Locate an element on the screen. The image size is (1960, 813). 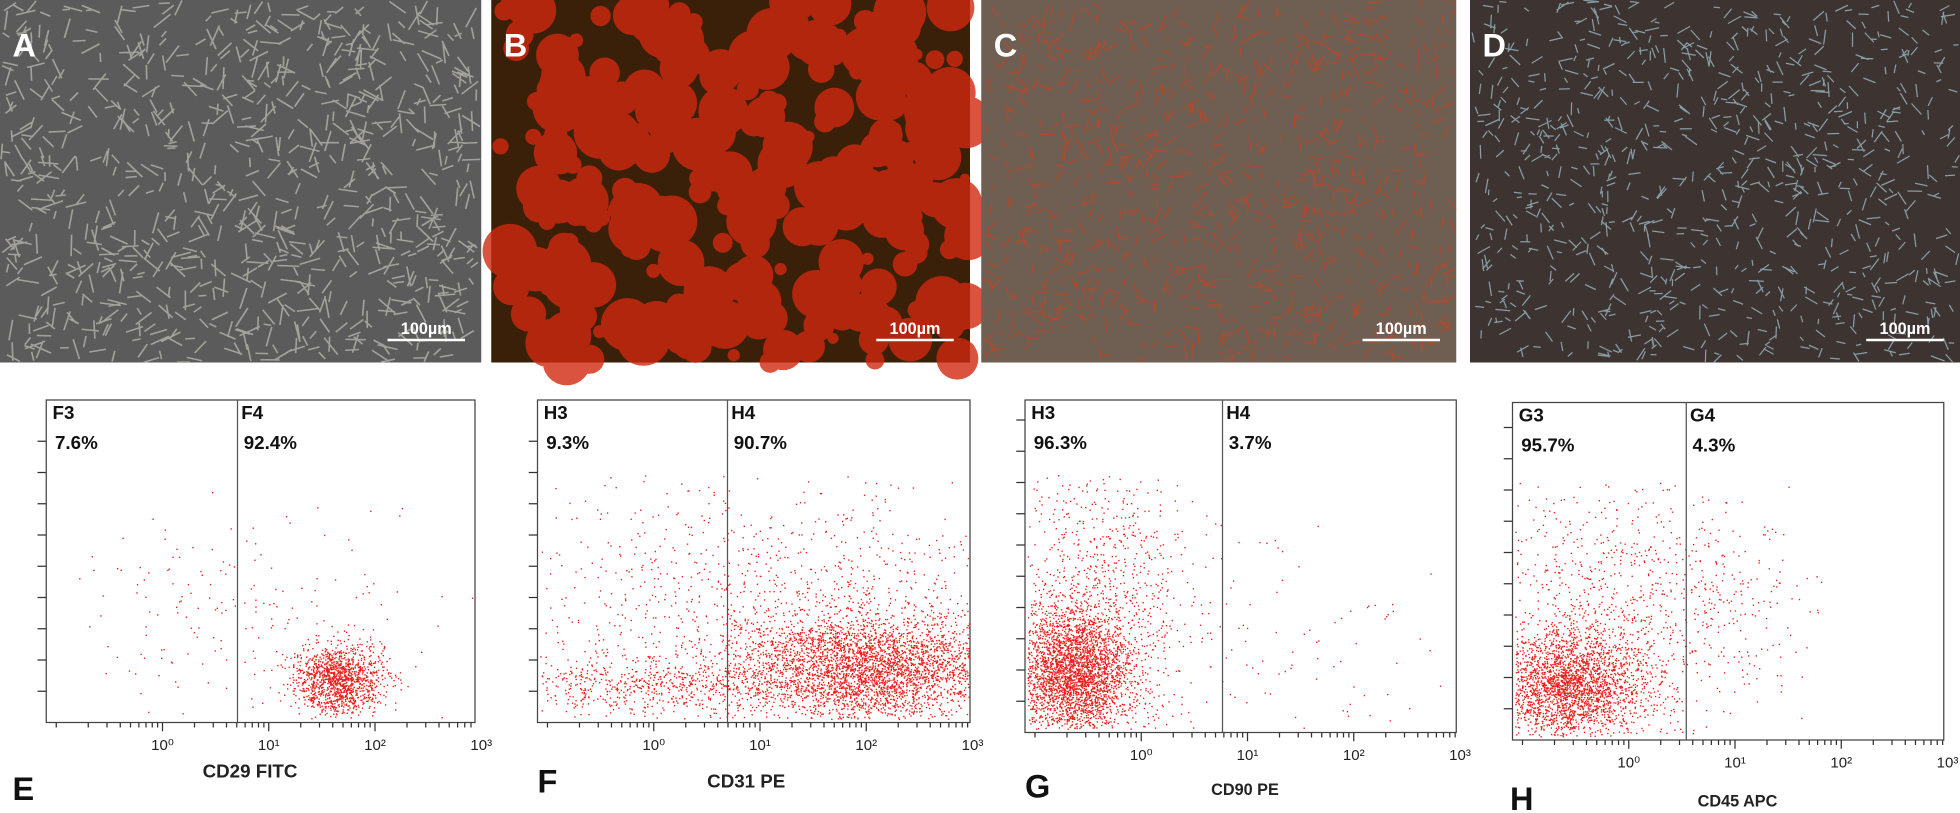
panel-label: B is located at coordinates (515, 45).